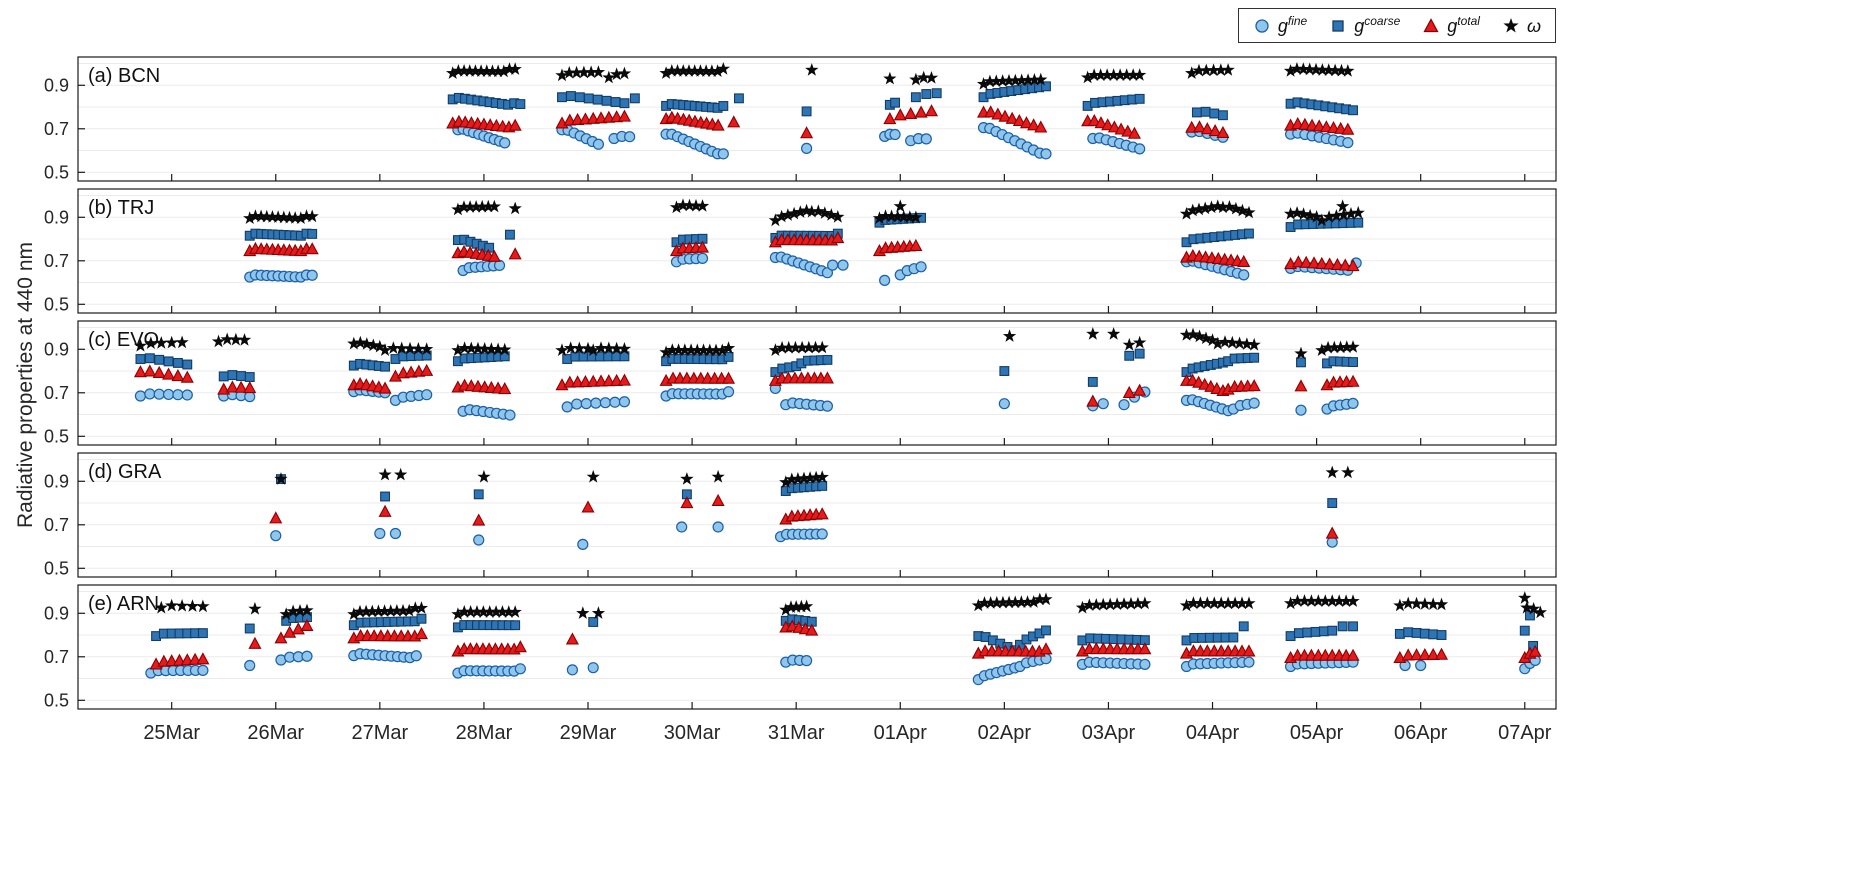  Describe the element at coordinates (1262, 25) in the screenshot. I see `gfine-circle-icon` at that location.